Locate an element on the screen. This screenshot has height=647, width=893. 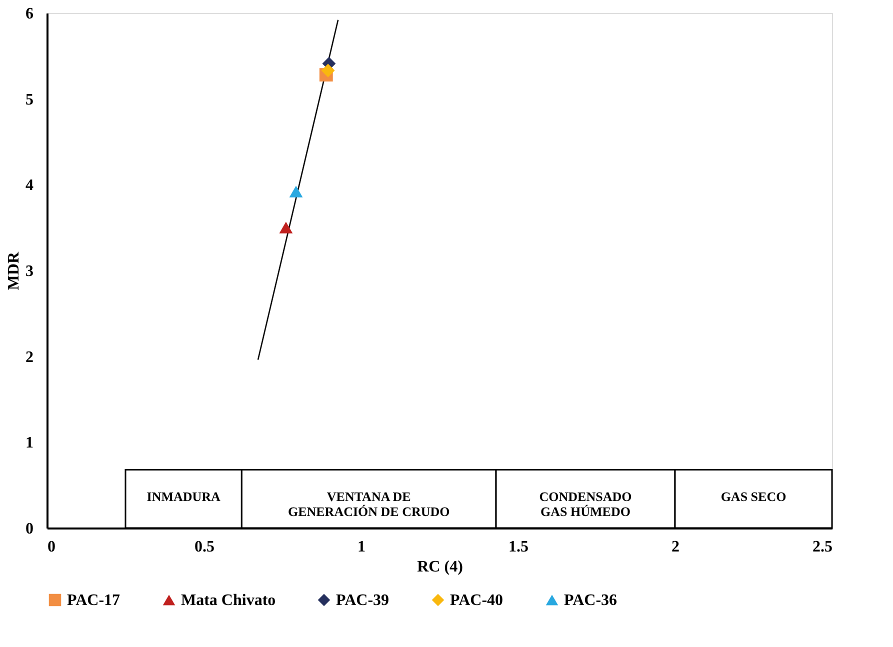
y-axis-title: MDR is located at coordinates (14, 270).